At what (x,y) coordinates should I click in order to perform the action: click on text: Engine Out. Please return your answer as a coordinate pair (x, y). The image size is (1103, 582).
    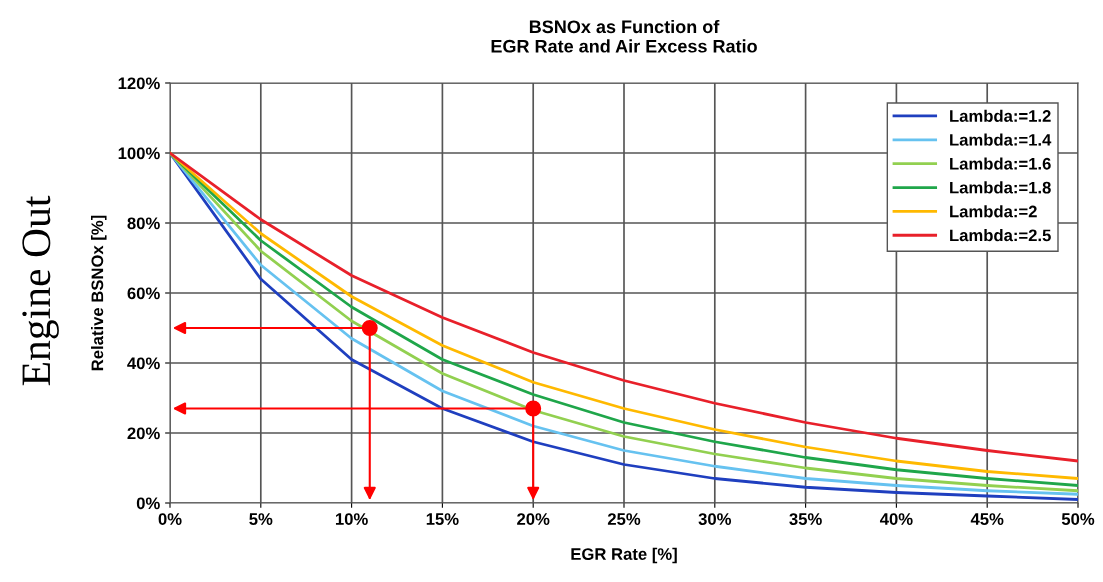
    Looking at the image, I should click on (40, 290).